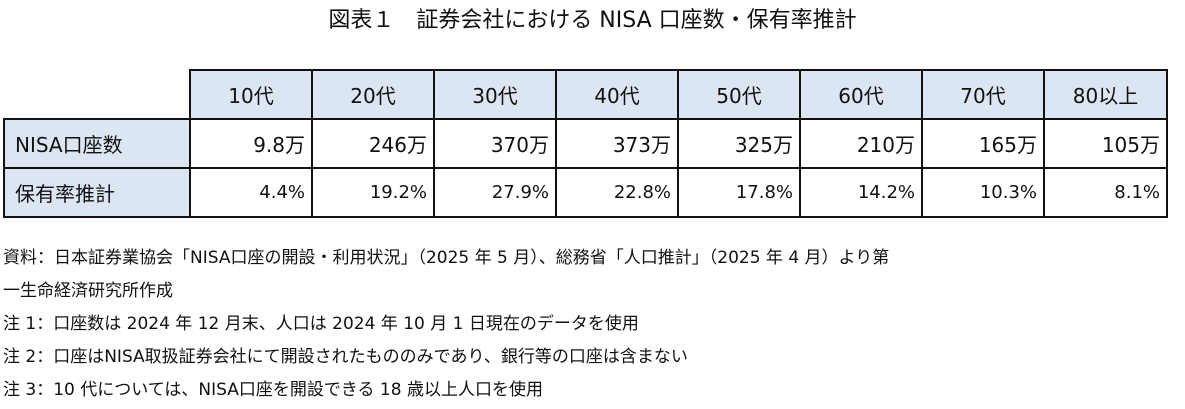 The height and width of the screenshot is (409, 1185). What do you see at coordinates (97, 143) in the screenshot?
I see `row-header: NISA口座数` at bounding box center [97, 143].